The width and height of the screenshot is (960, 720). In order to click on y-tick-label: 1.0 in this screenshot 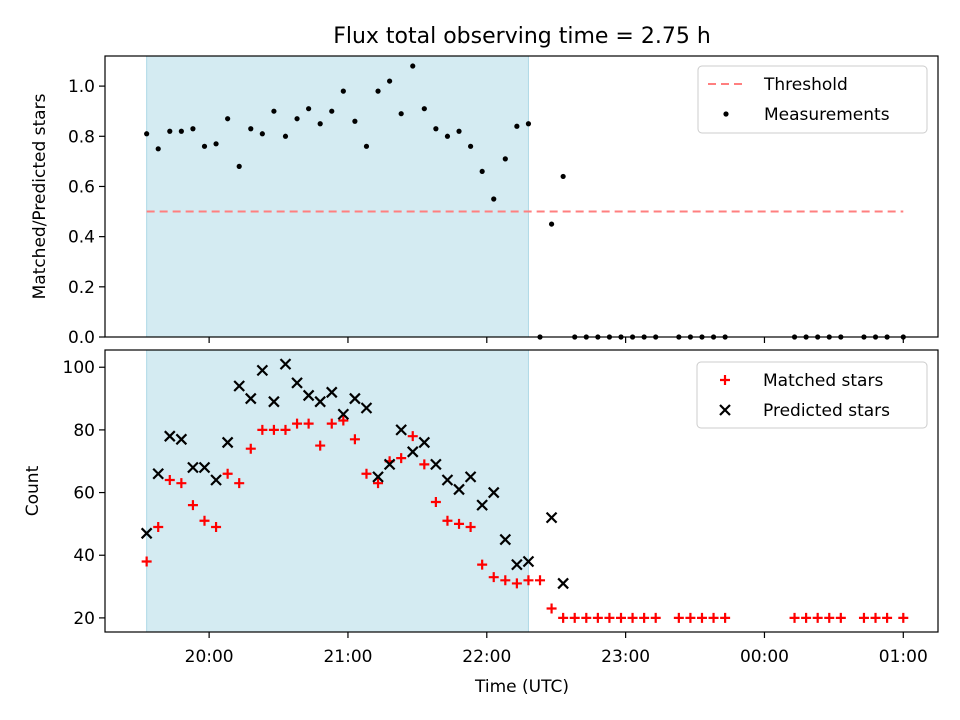, I will do `click(81, 87)`.